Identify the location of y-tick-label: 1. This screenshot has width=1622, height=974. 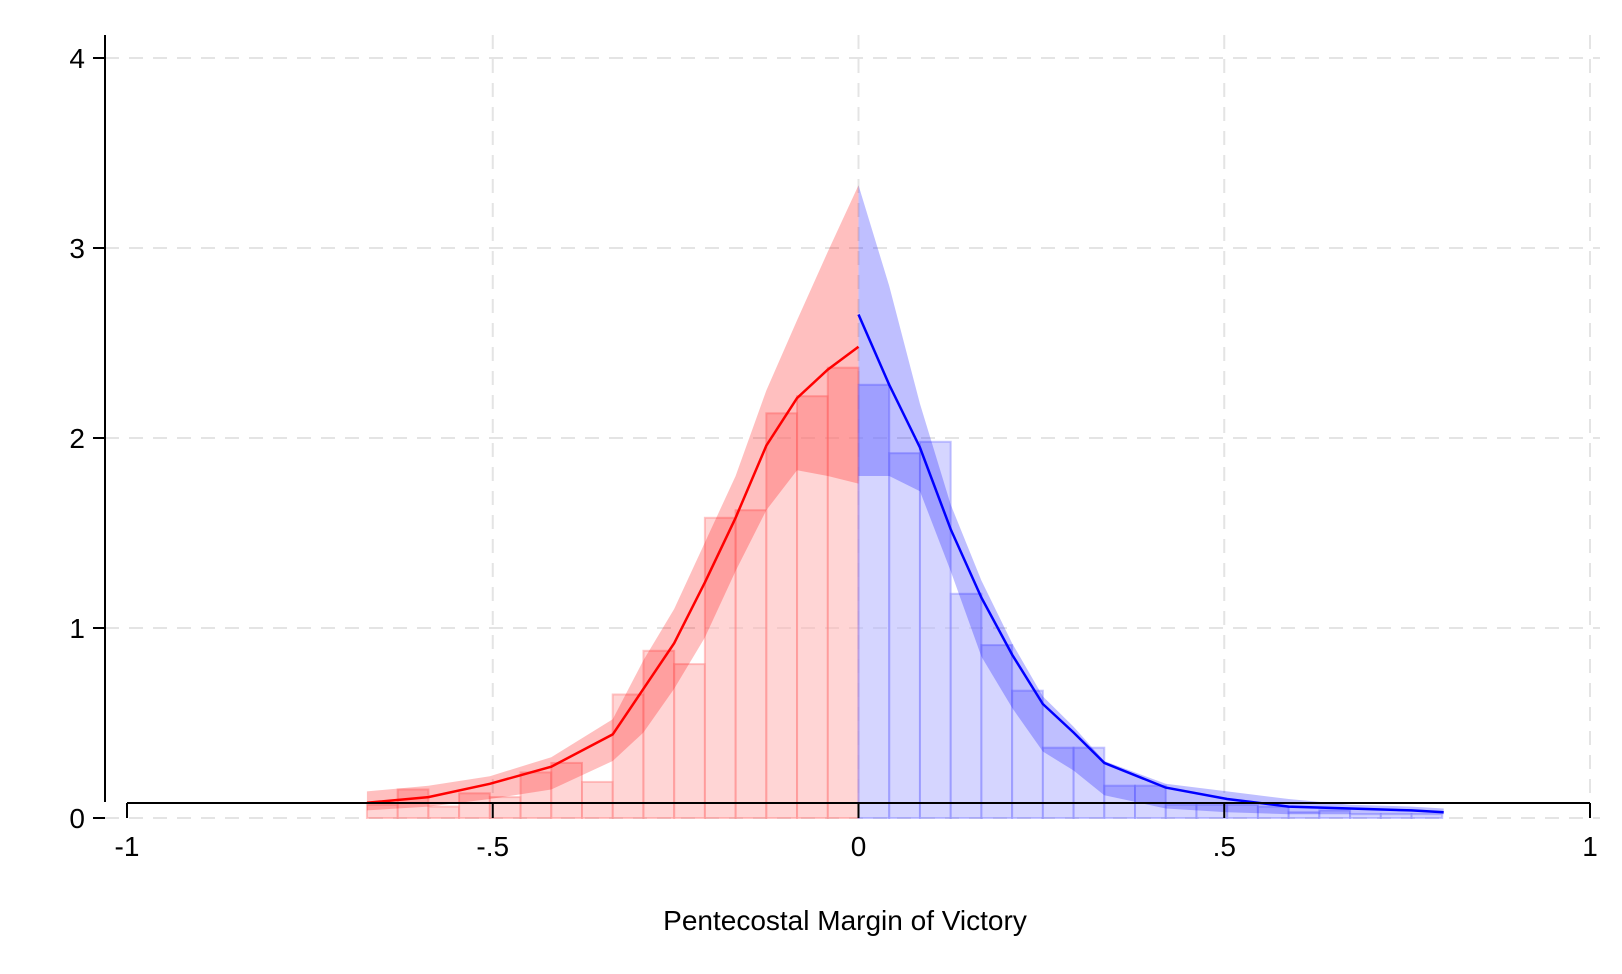
(77, 628).